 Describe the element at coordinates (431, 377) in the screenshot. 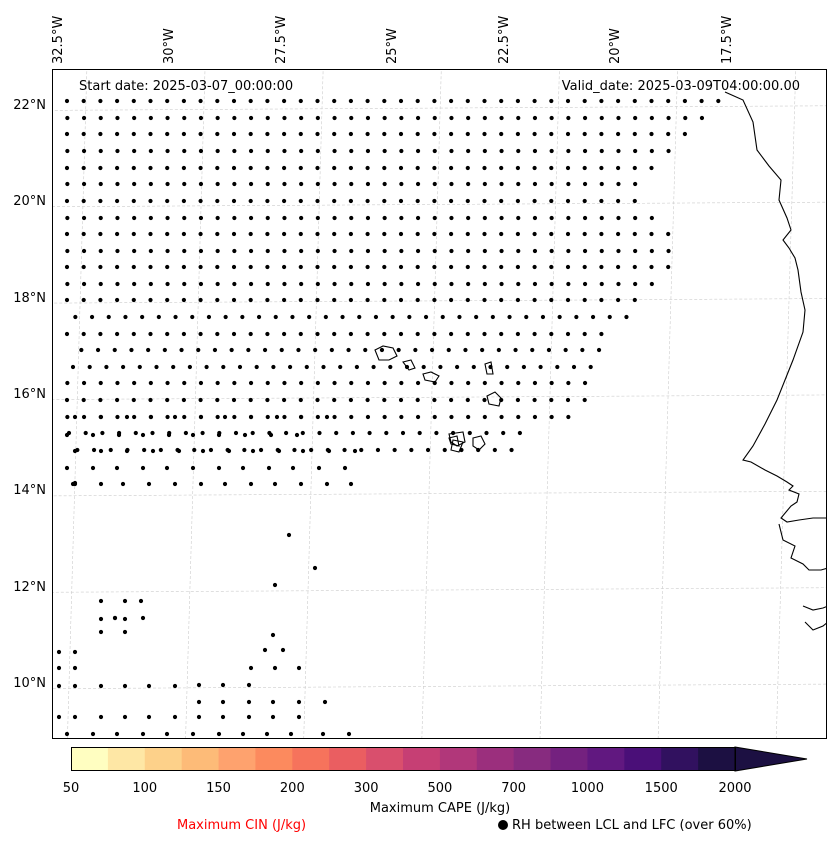

I see `island-sao-nicolau` at that location.